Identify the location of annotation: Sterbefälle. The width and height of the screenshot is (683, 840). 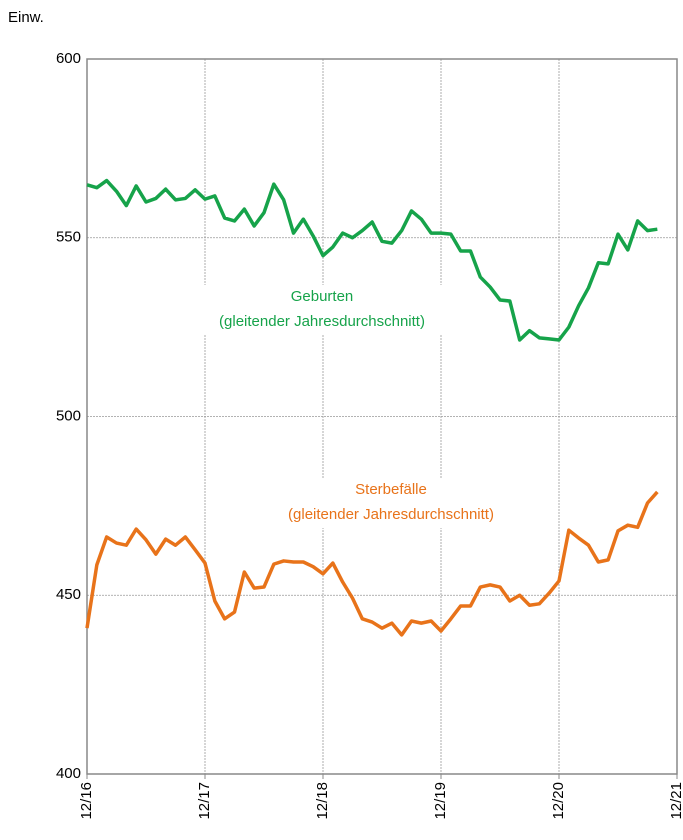
(391, 489).